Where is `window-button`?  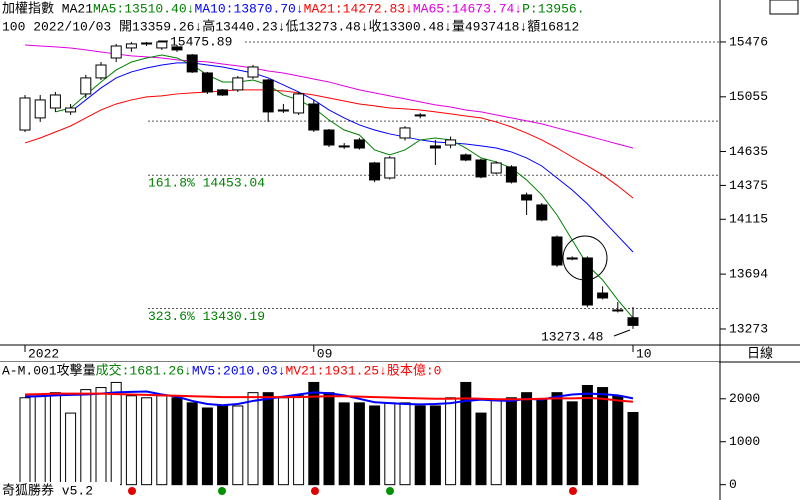 window-button is located at coordinates (784, 7).